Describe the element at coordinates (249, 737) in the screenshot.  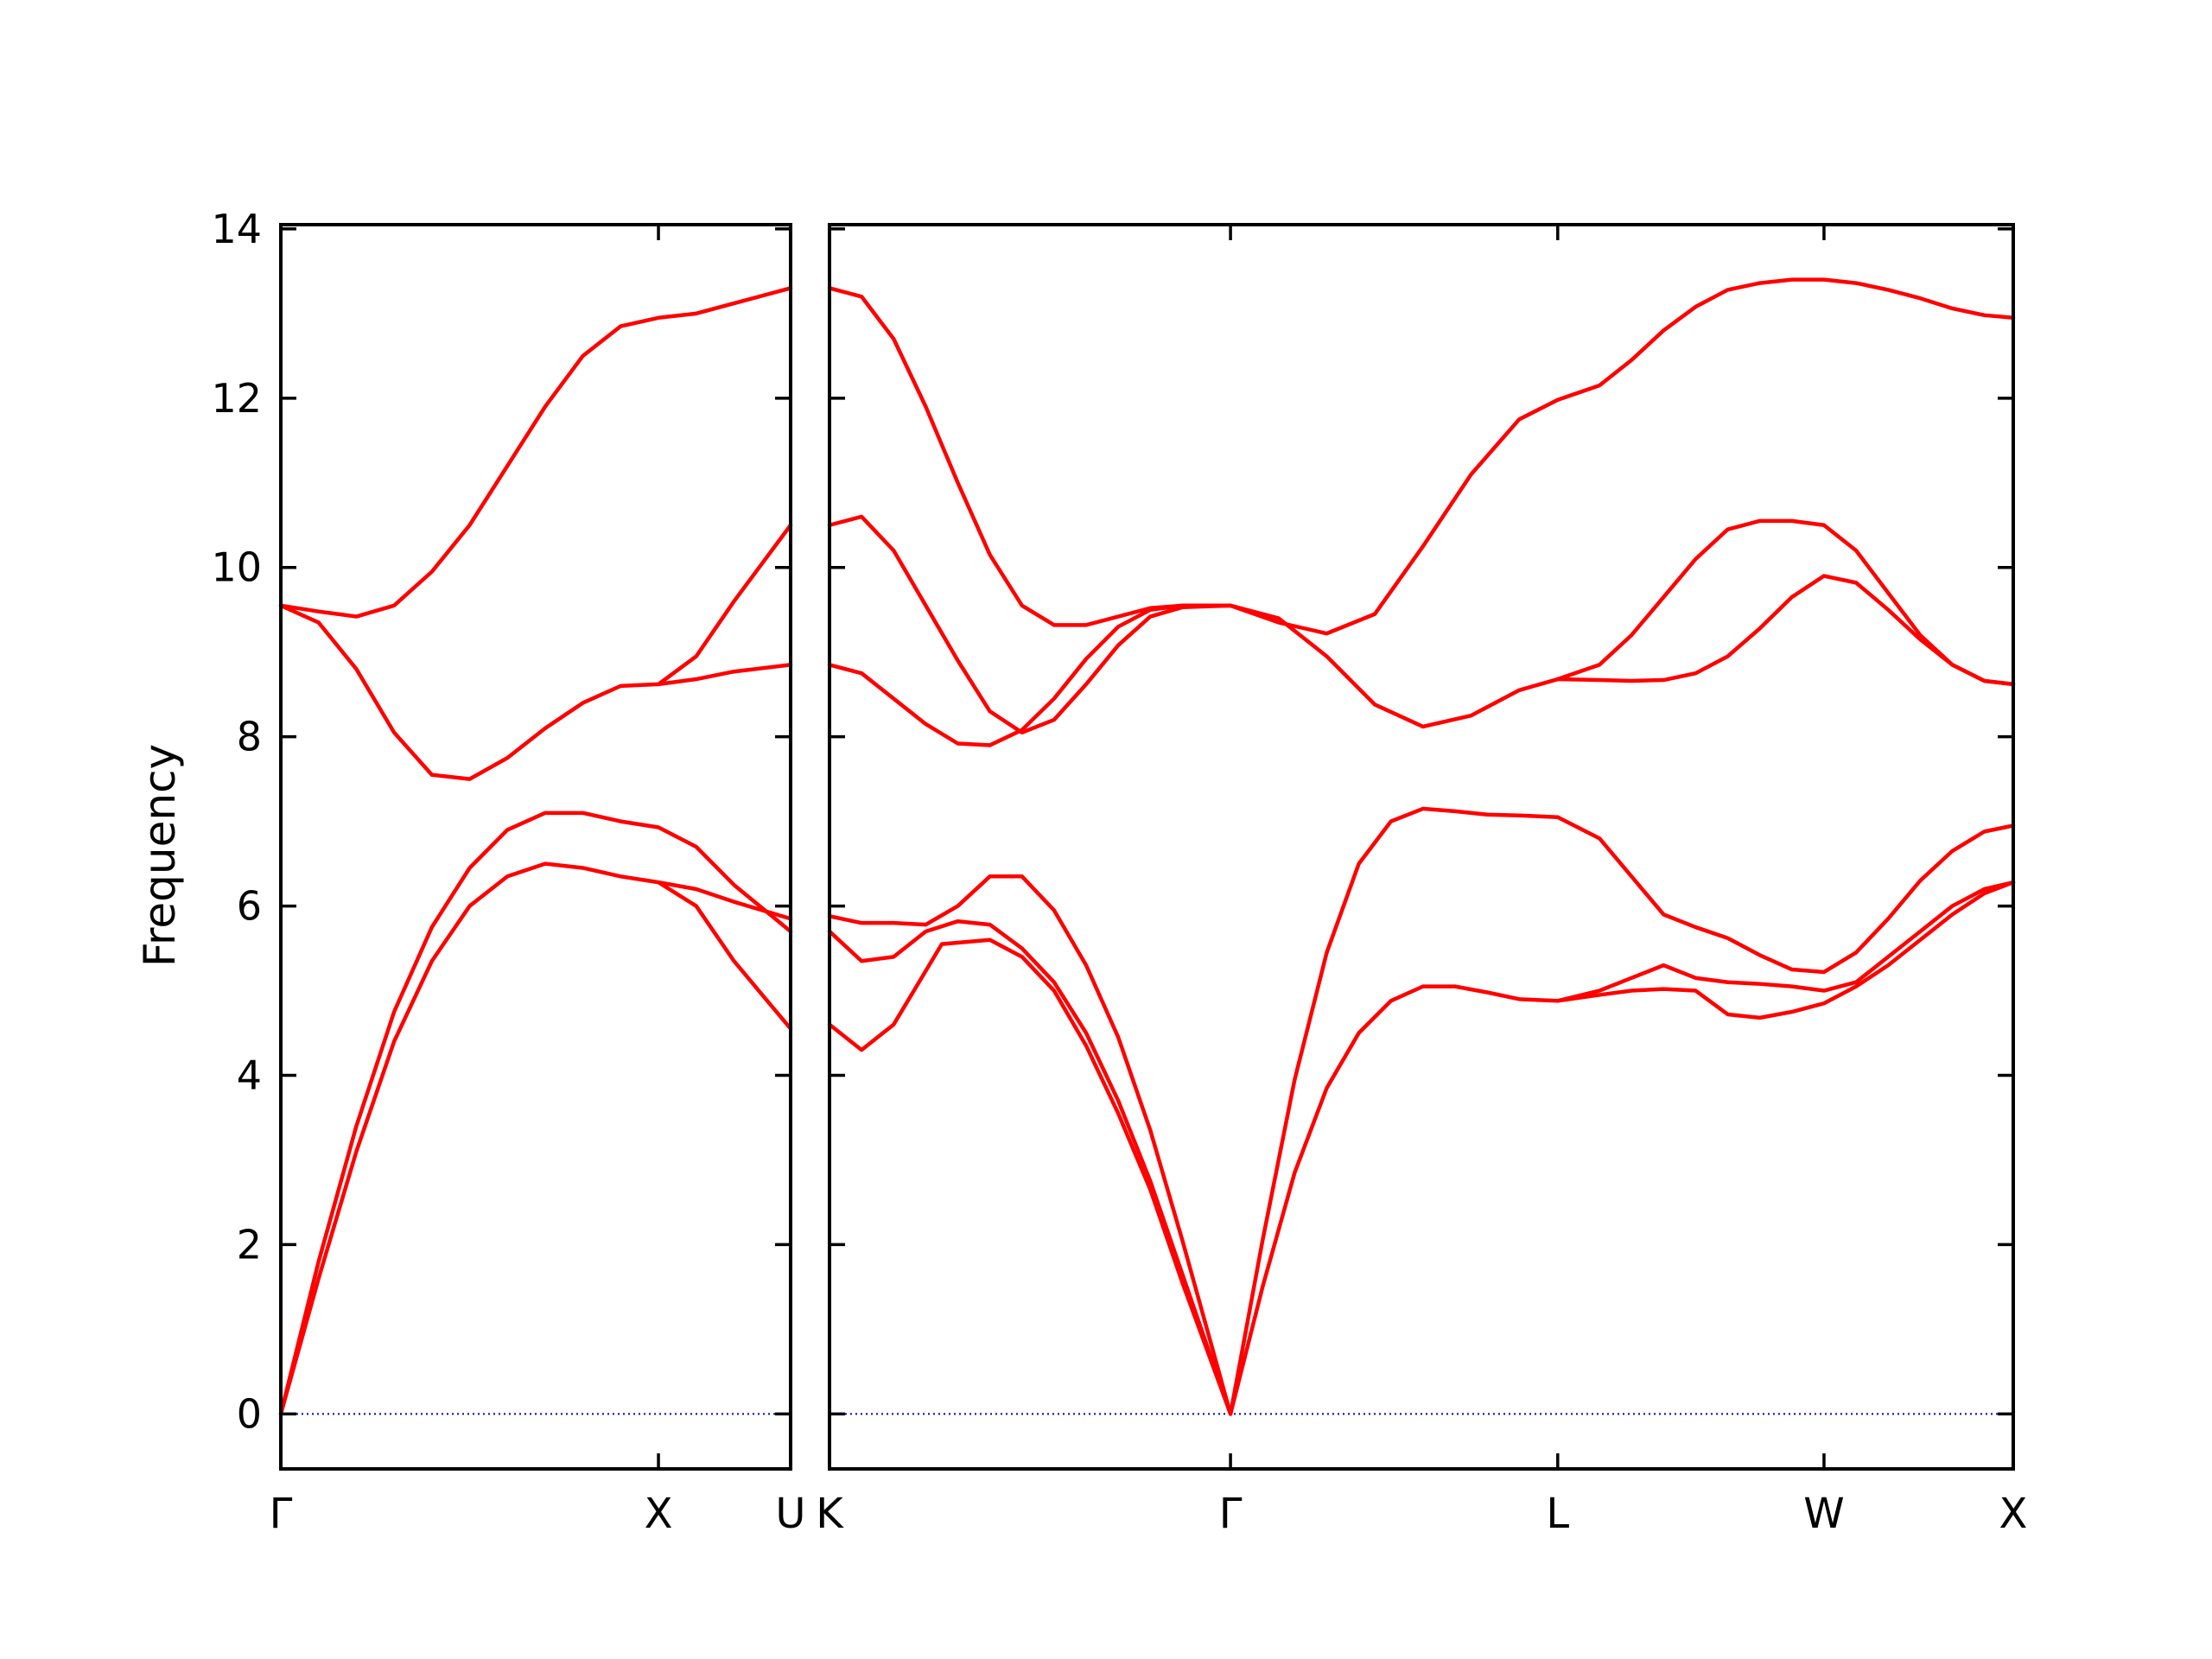
I see `y-tick-label: 8` at that location.